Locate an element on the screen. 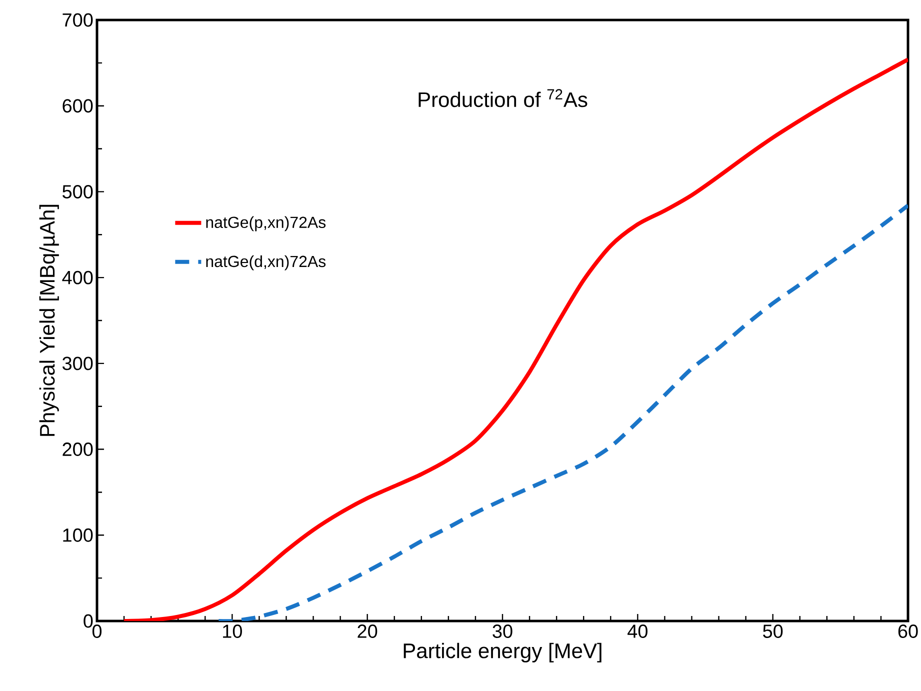 Image resolution: width=921 pixels, height=691 pixels. x-tick-label: 30 is located at coordinates (502, 631).